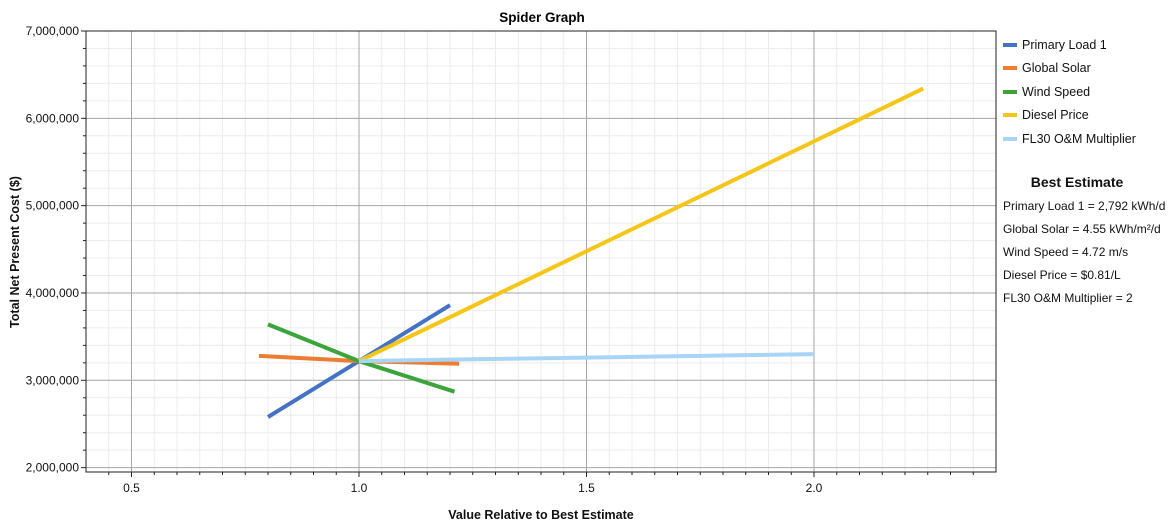 This screenshot has width=1175, height=524. Describe the element at coordinates (1056, 91) in the screenshot. I see `legend-label: Wind Speed` at that location.